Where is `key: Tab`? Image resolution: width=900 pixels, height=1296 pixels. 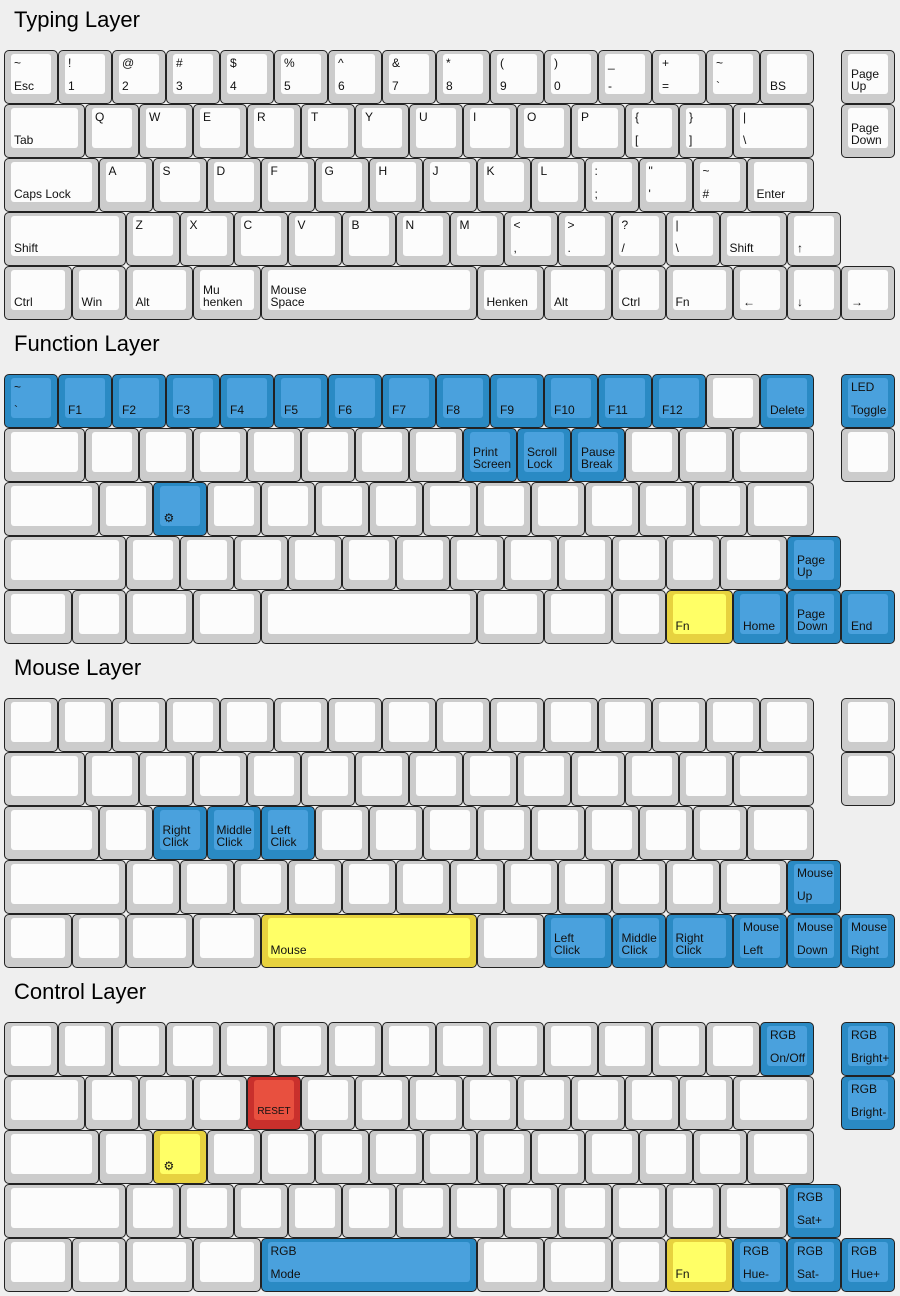 key: Tab is located at coordinates (44, 131).